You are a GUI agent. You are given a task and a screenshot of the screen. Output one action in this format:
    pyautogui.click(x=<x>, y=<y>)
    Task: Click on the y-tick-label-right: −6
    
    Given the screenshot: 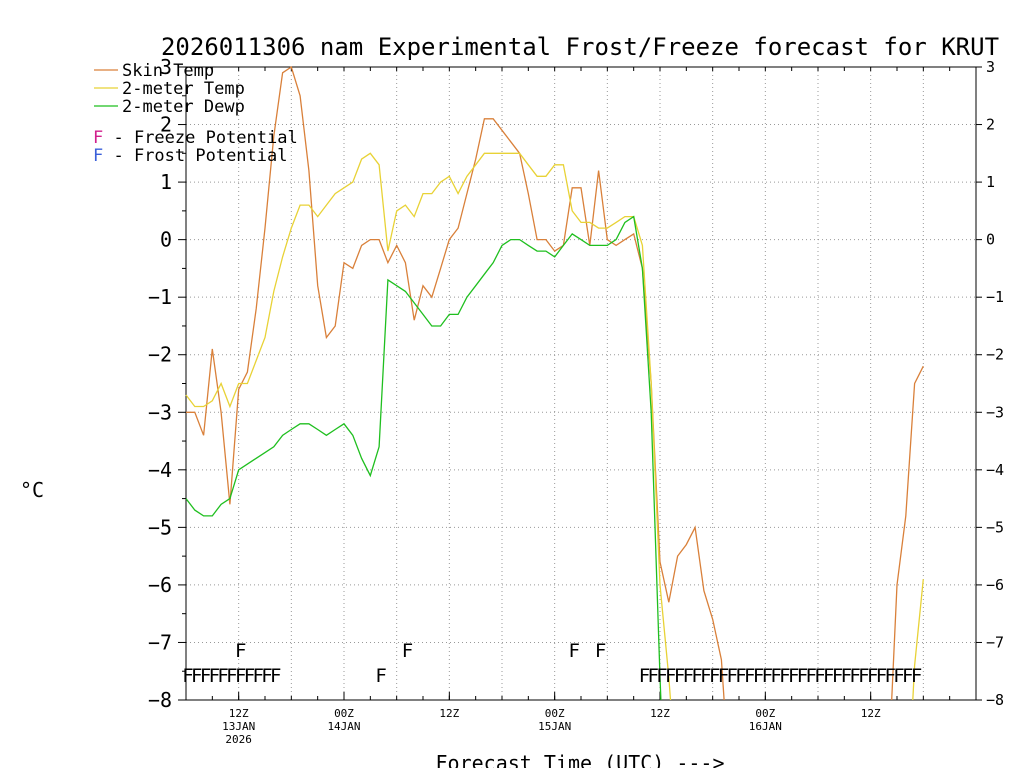 What is the action you would take?
    pyautogui.click(x=995, y=585)
    